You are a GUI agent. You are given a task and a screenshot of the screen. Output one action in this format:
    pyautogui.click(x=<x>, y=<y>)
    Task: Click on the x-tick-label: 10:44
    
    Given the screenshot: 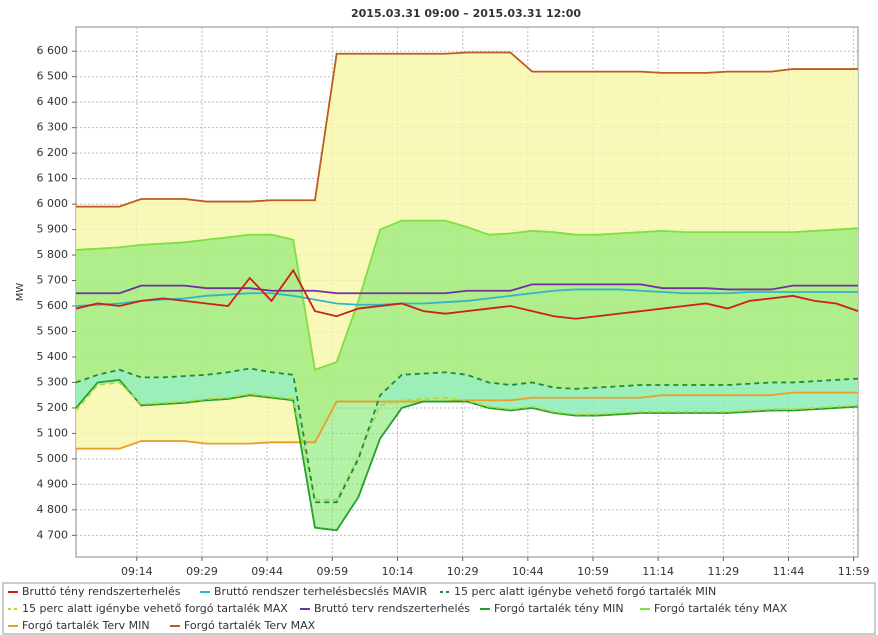 What is the action you would take?
    pyautogui.click(x=528, y=571)
    